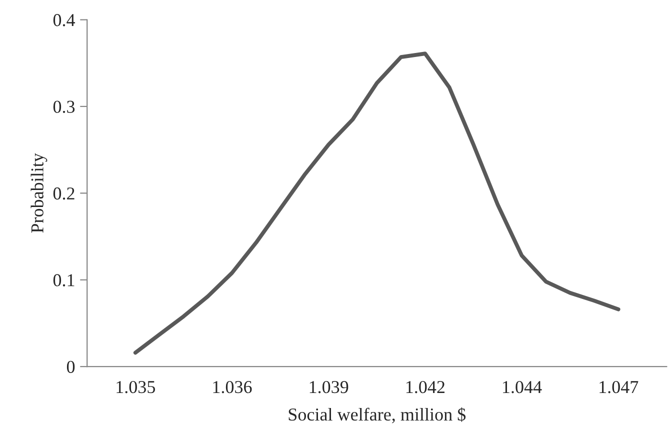 The image size is (670, 439). I want to click on x-axis-title: Social welfare, million $, so click(377, 415).